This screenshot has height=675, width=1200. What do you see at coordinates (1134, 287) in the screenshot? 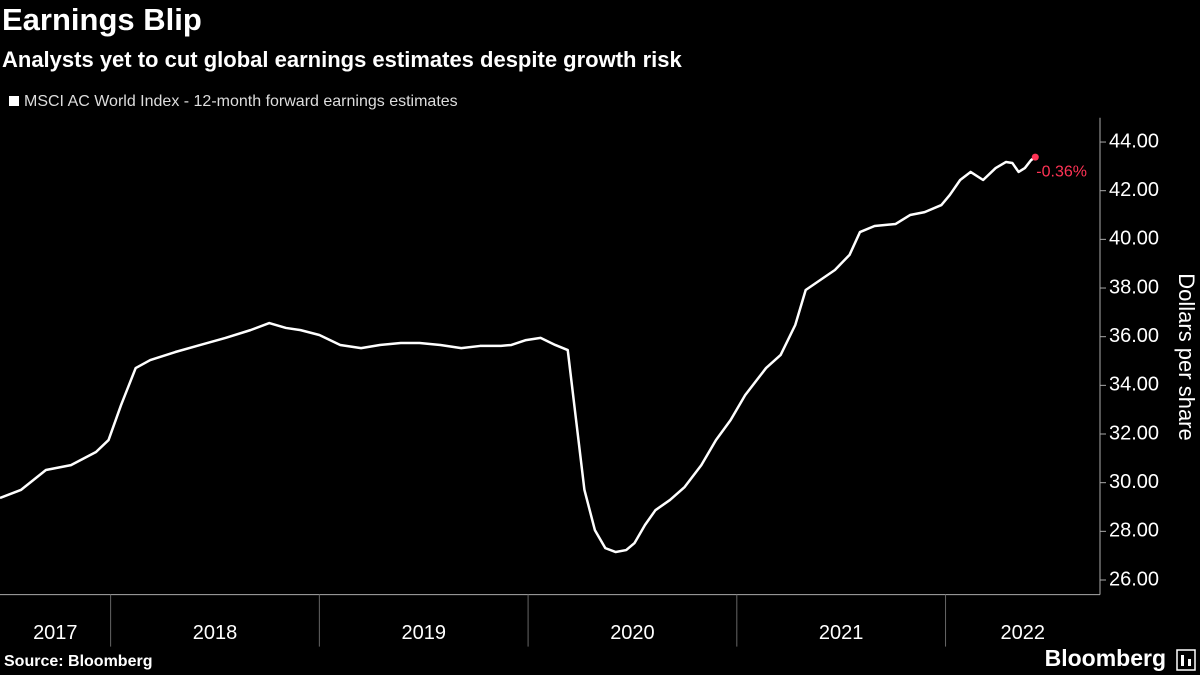
I see `y-tick-label: 38.00` at bounding box center [1134, 287].